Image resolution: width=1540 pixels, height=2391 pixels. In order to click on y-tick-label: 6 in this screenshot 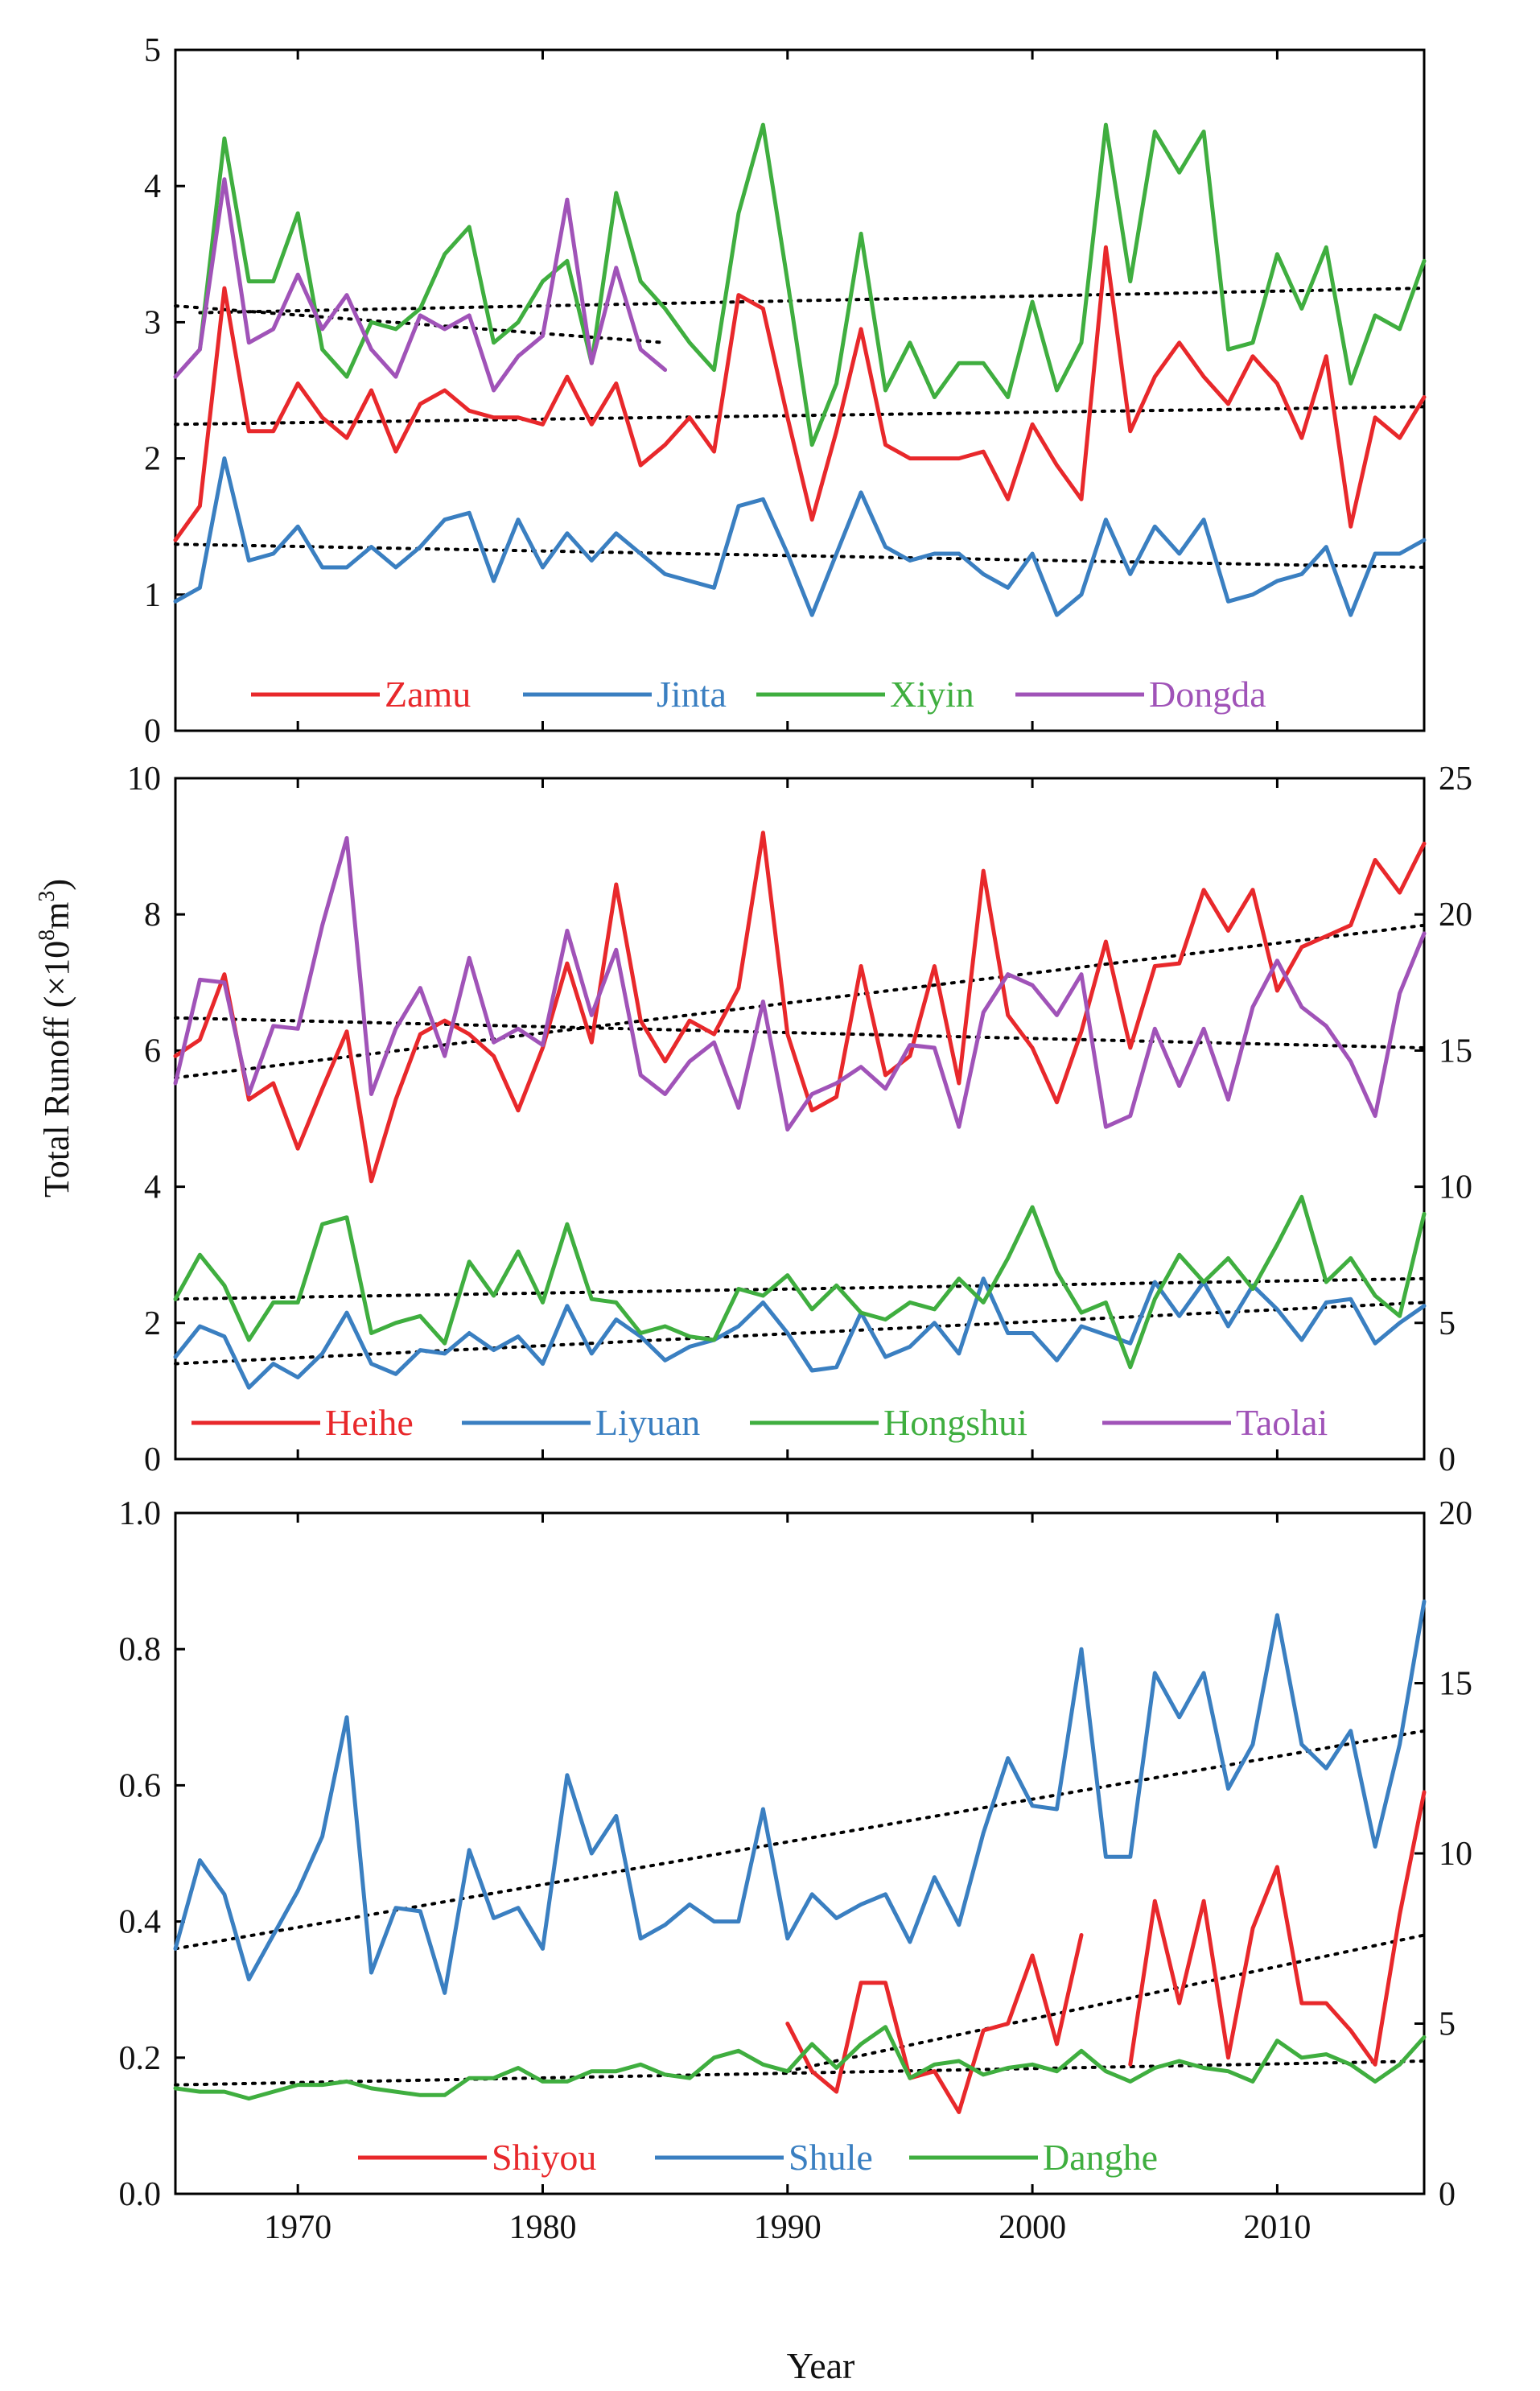, I will do `click(152, 1052)`.